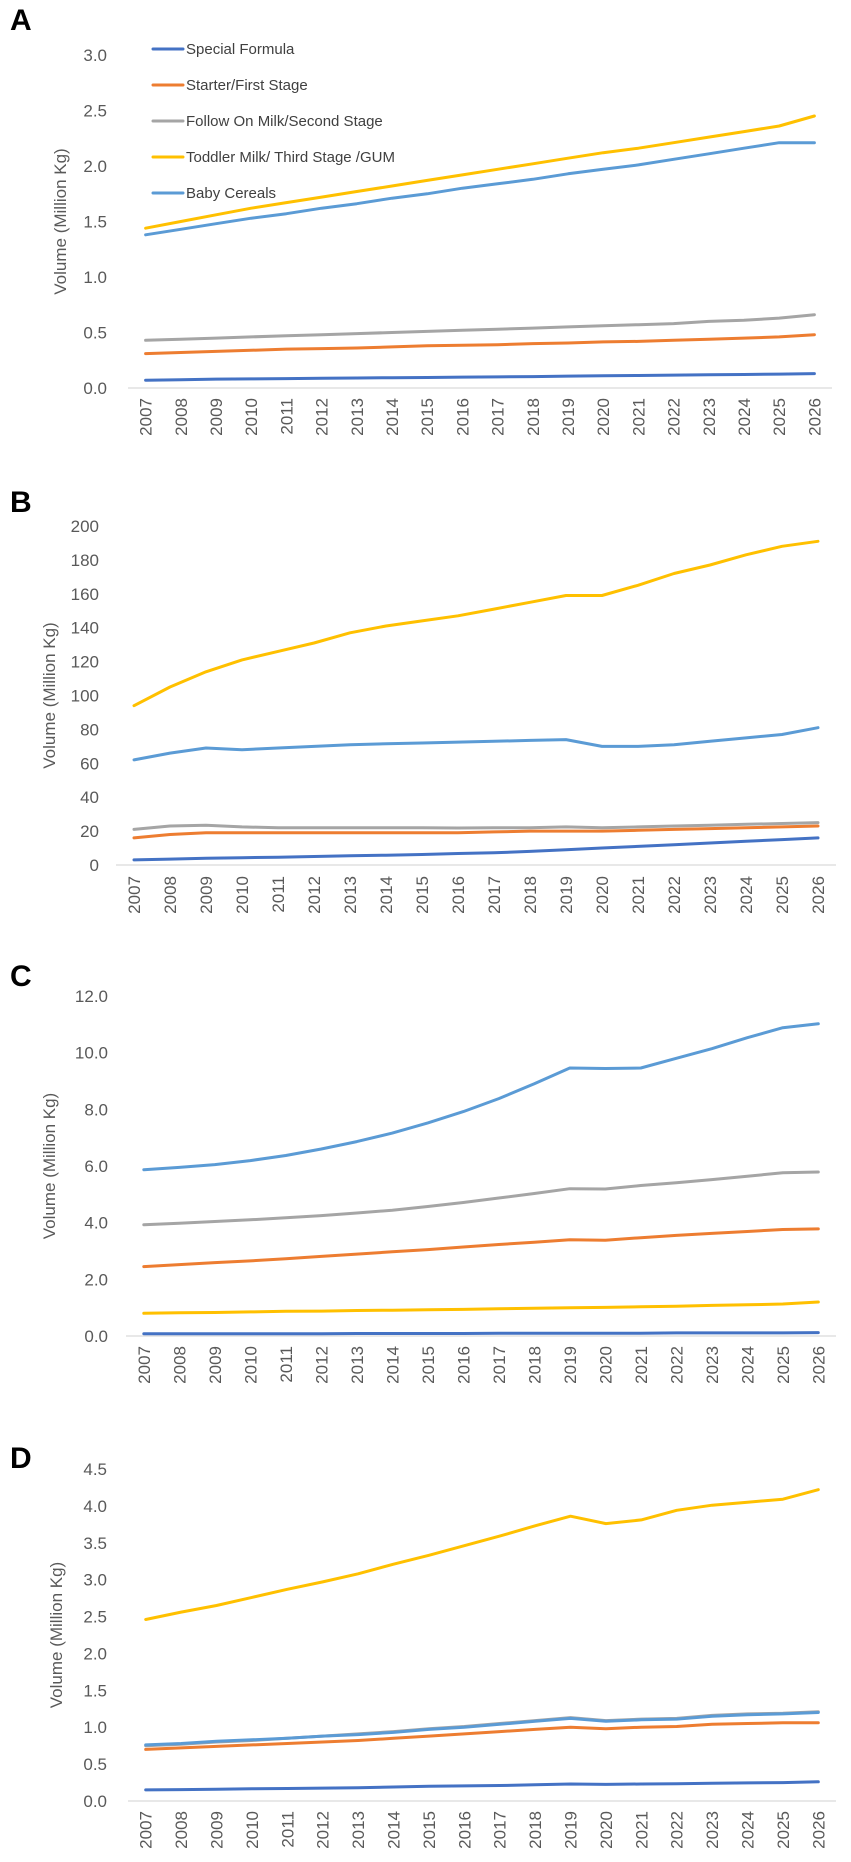 The height and width of the screenshot is (1862, 851). Describe the element at coordinates (96, 1166) in the screenshot. I see `y-tick-label: 6.0` at that location.